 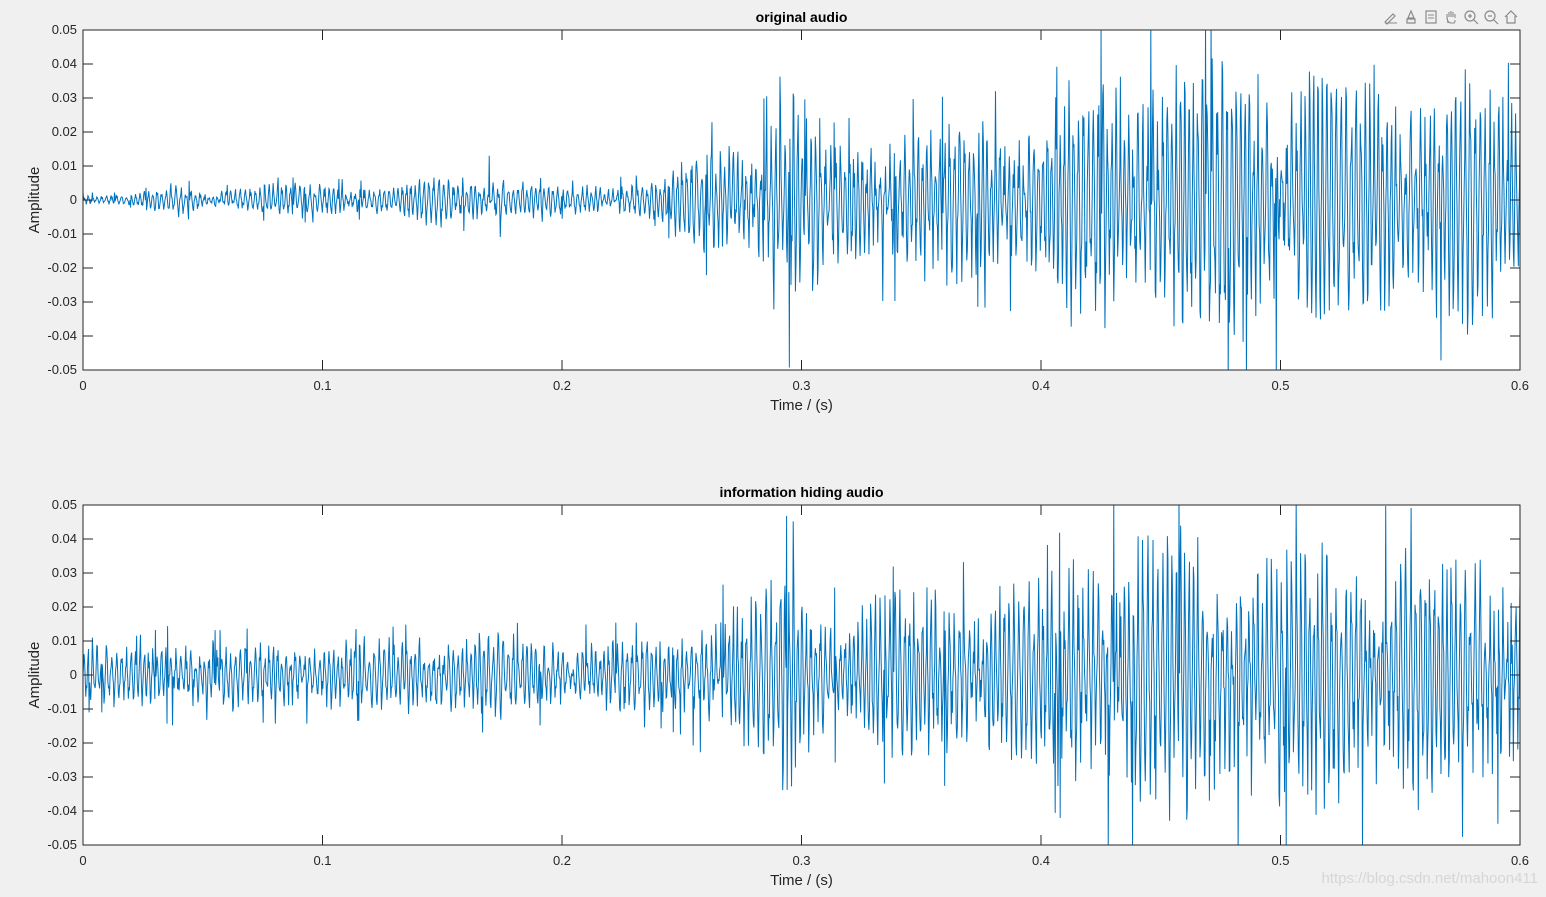 I want to click on edit-plot-icon, so click(x=1391, y=17).